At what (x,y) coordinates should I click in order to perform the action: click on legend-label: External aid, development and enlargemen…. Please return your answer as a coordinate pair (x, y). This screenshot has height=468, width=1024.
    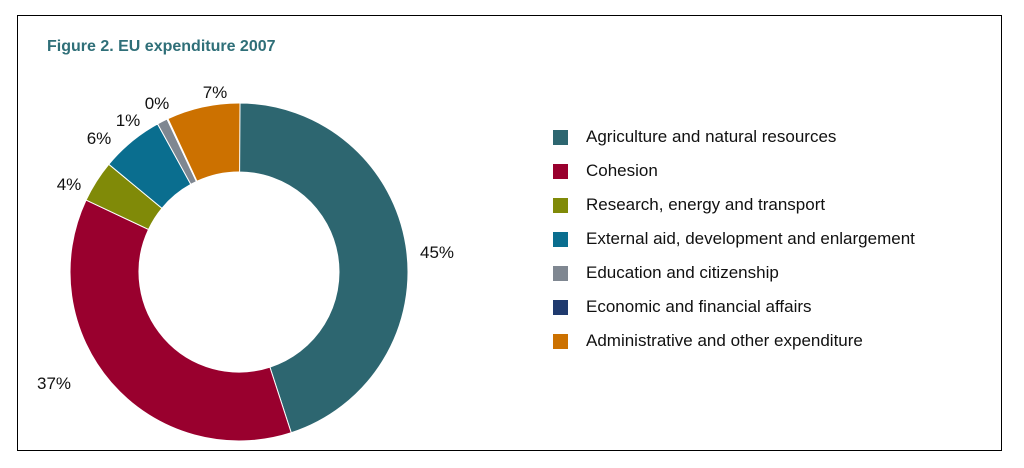
    Looking at the image, I should click on (750, 238).